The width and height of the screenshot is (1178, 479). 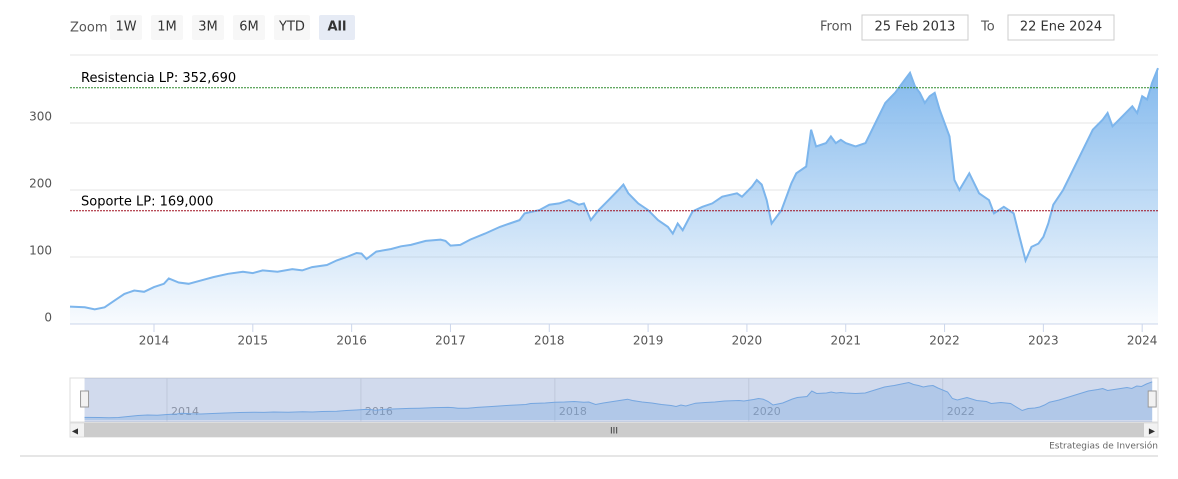 I want to click on from-input, so click(x=915, y=27).